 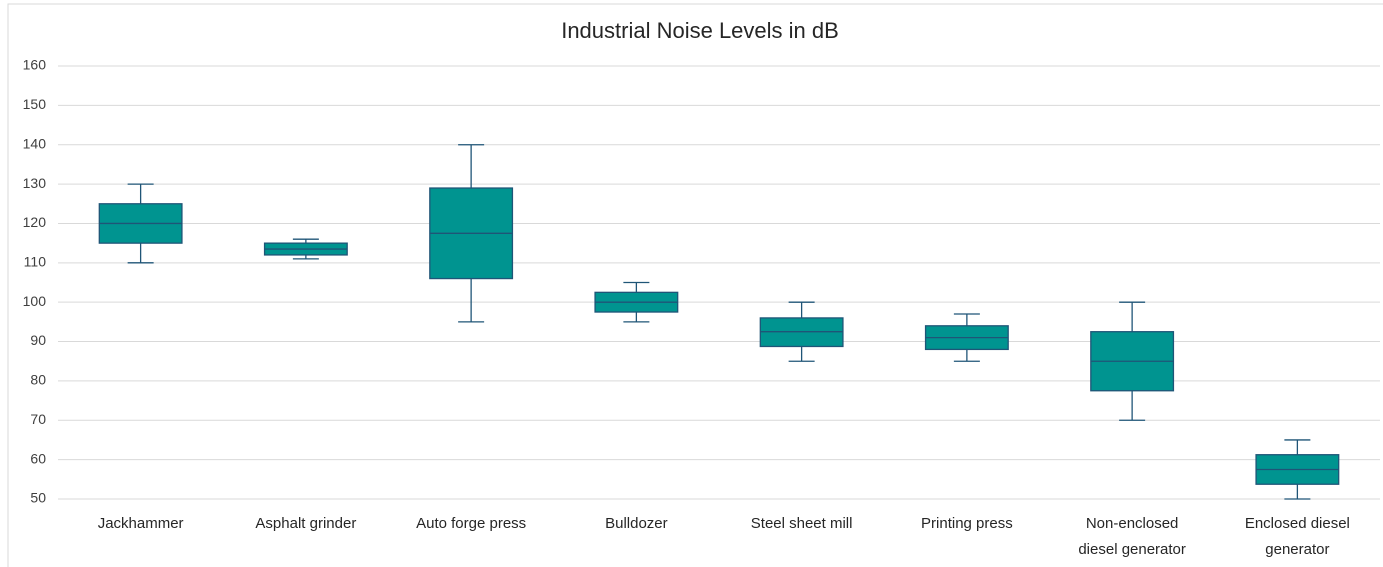 What do you see at coordinates (38, 419) in the screenshot?
I see `y-tick-label: 70` at bounding box center [38, 419].